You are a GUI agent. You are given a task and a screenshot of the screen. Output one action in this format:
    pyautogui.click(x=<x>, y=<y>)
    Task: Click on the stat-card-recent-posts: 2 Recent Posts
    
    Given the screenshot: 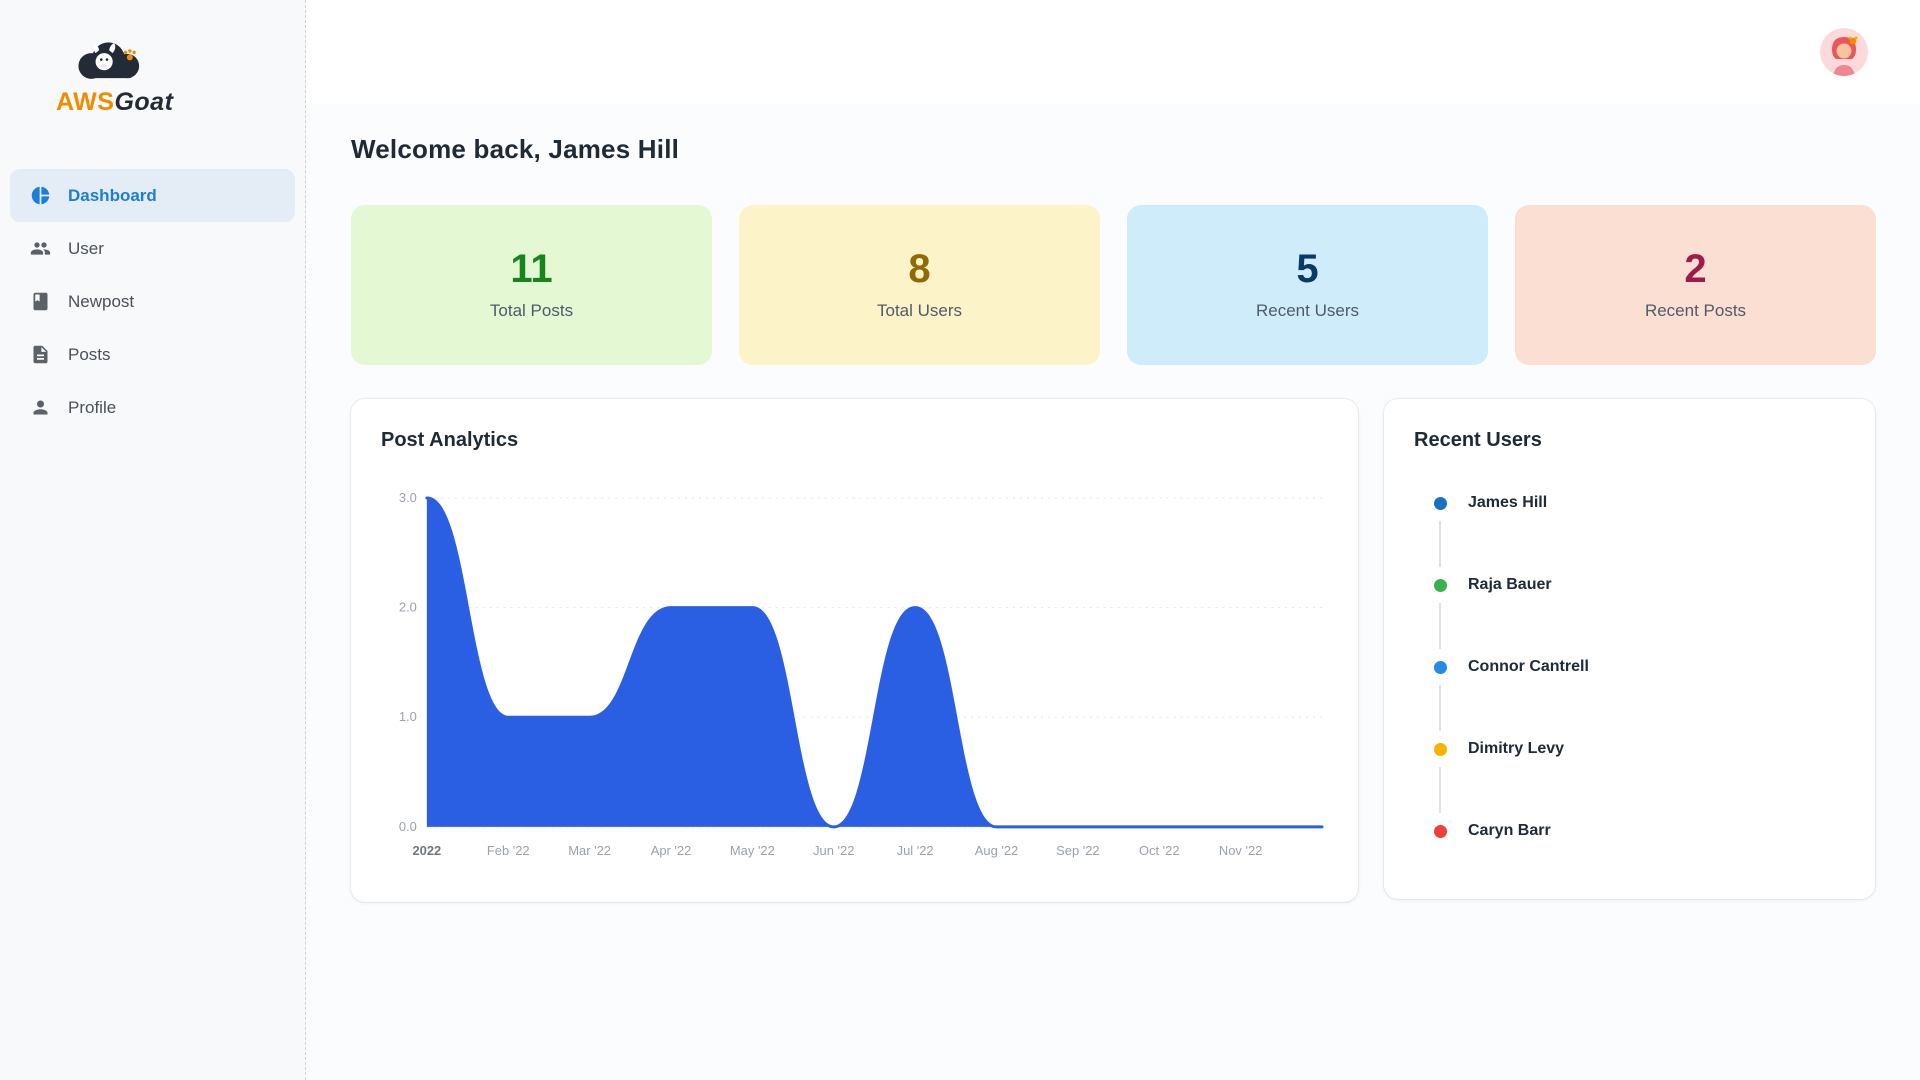 What is the action you would take?
    pyautogui.click(x=1695, y=285)
    